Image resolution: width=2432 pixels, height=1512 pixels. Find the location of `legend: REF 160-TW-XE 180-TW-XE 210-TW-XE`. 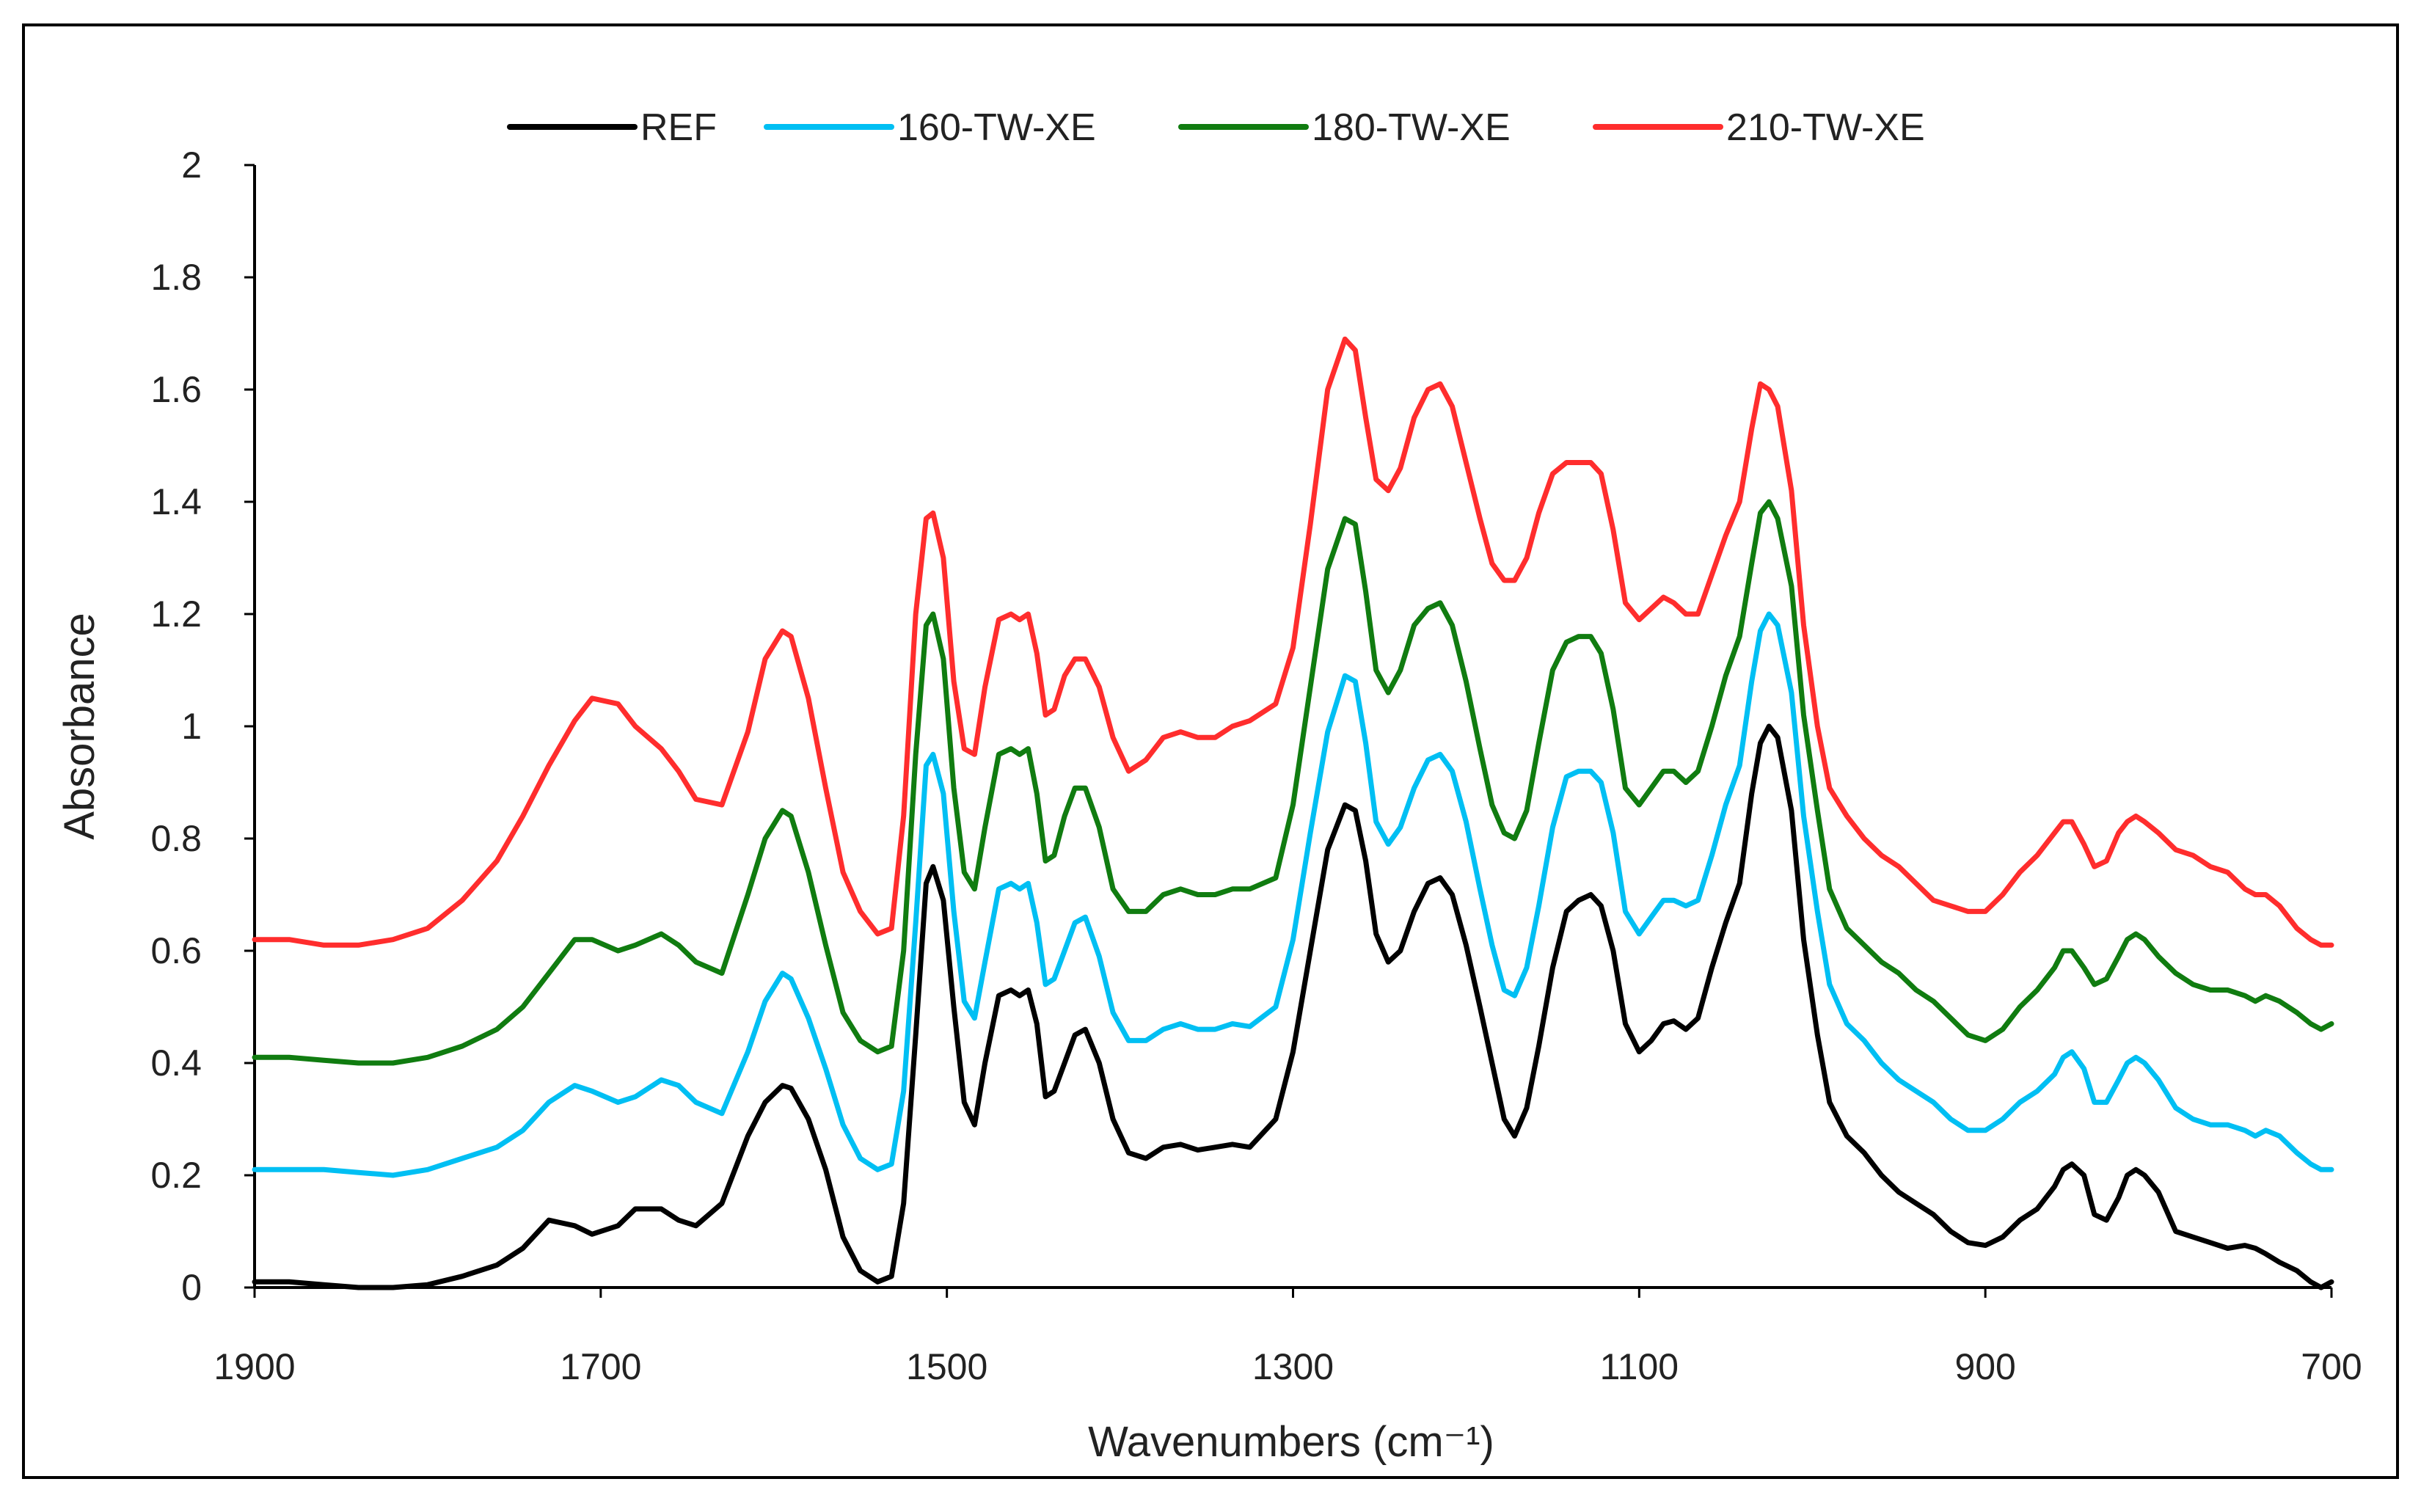

legend: REF 160-TW-XE 180-TW-XE 210-TW-XE is located at coordinates (1216, 128).